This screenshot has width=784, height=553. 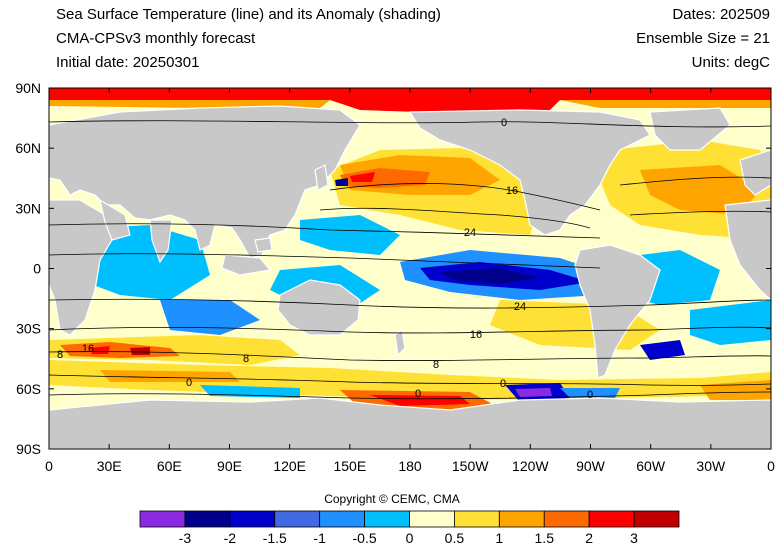 What do you see at coordinates (185, 538) in the screenshot?
I see `colorbar-tick-label: -3` at bounding box center [185, 538].